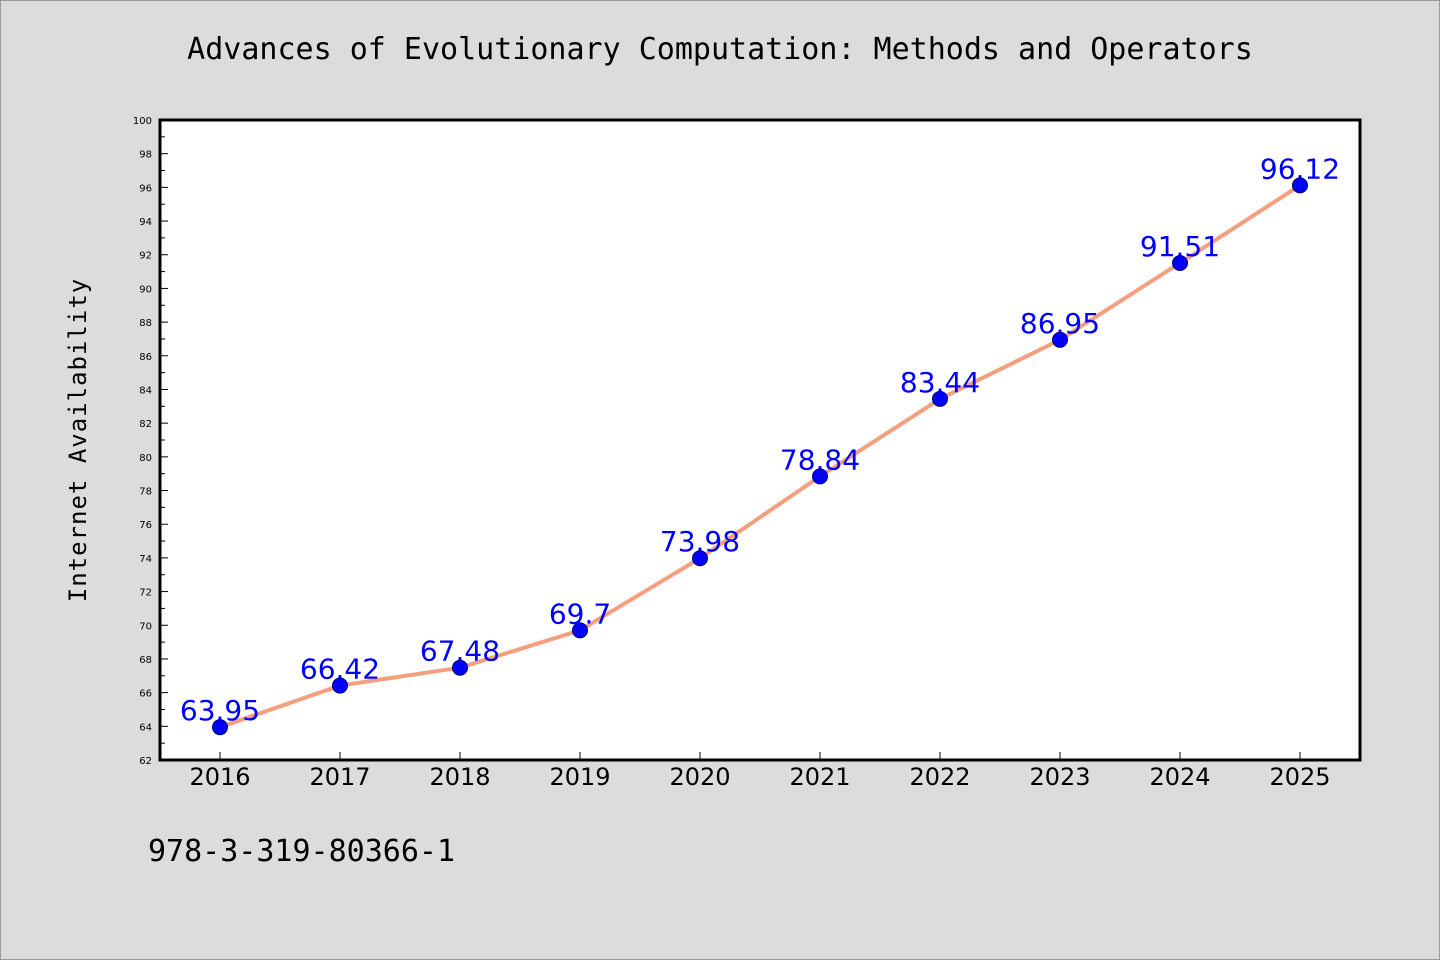 The width and height of the screenshot is (1440, 960). I want to click on y-tick-label: 92, so click(145, 256).